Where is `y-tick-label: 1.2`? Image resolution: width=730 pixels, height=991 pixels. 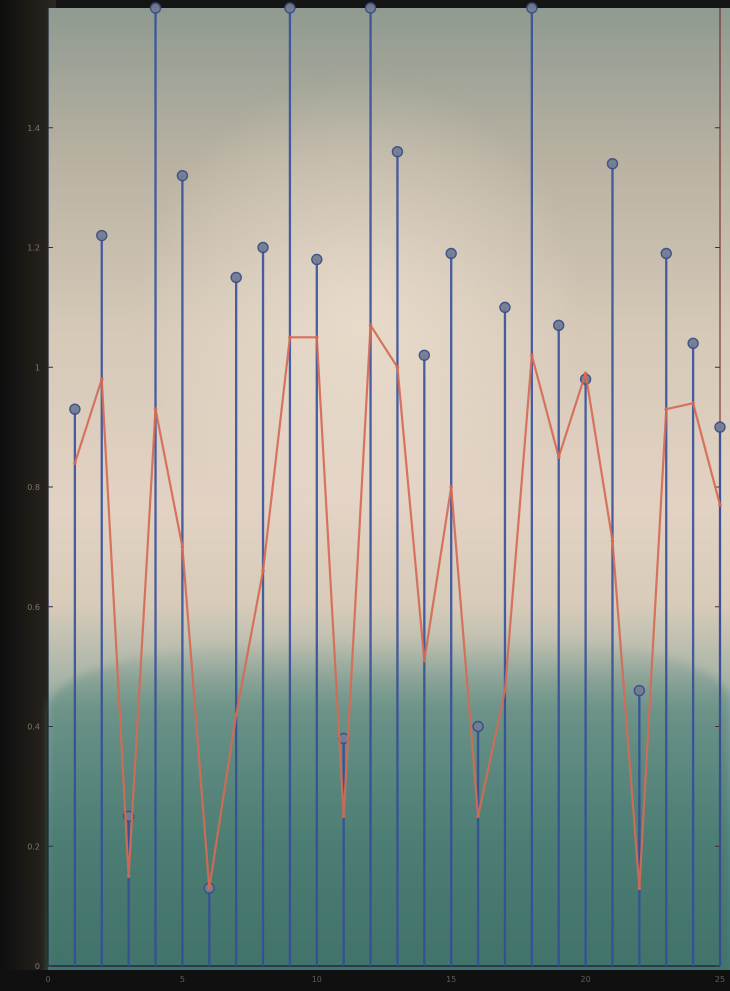
y-tick-label: 1.2 is located at coordinates (33, 248).